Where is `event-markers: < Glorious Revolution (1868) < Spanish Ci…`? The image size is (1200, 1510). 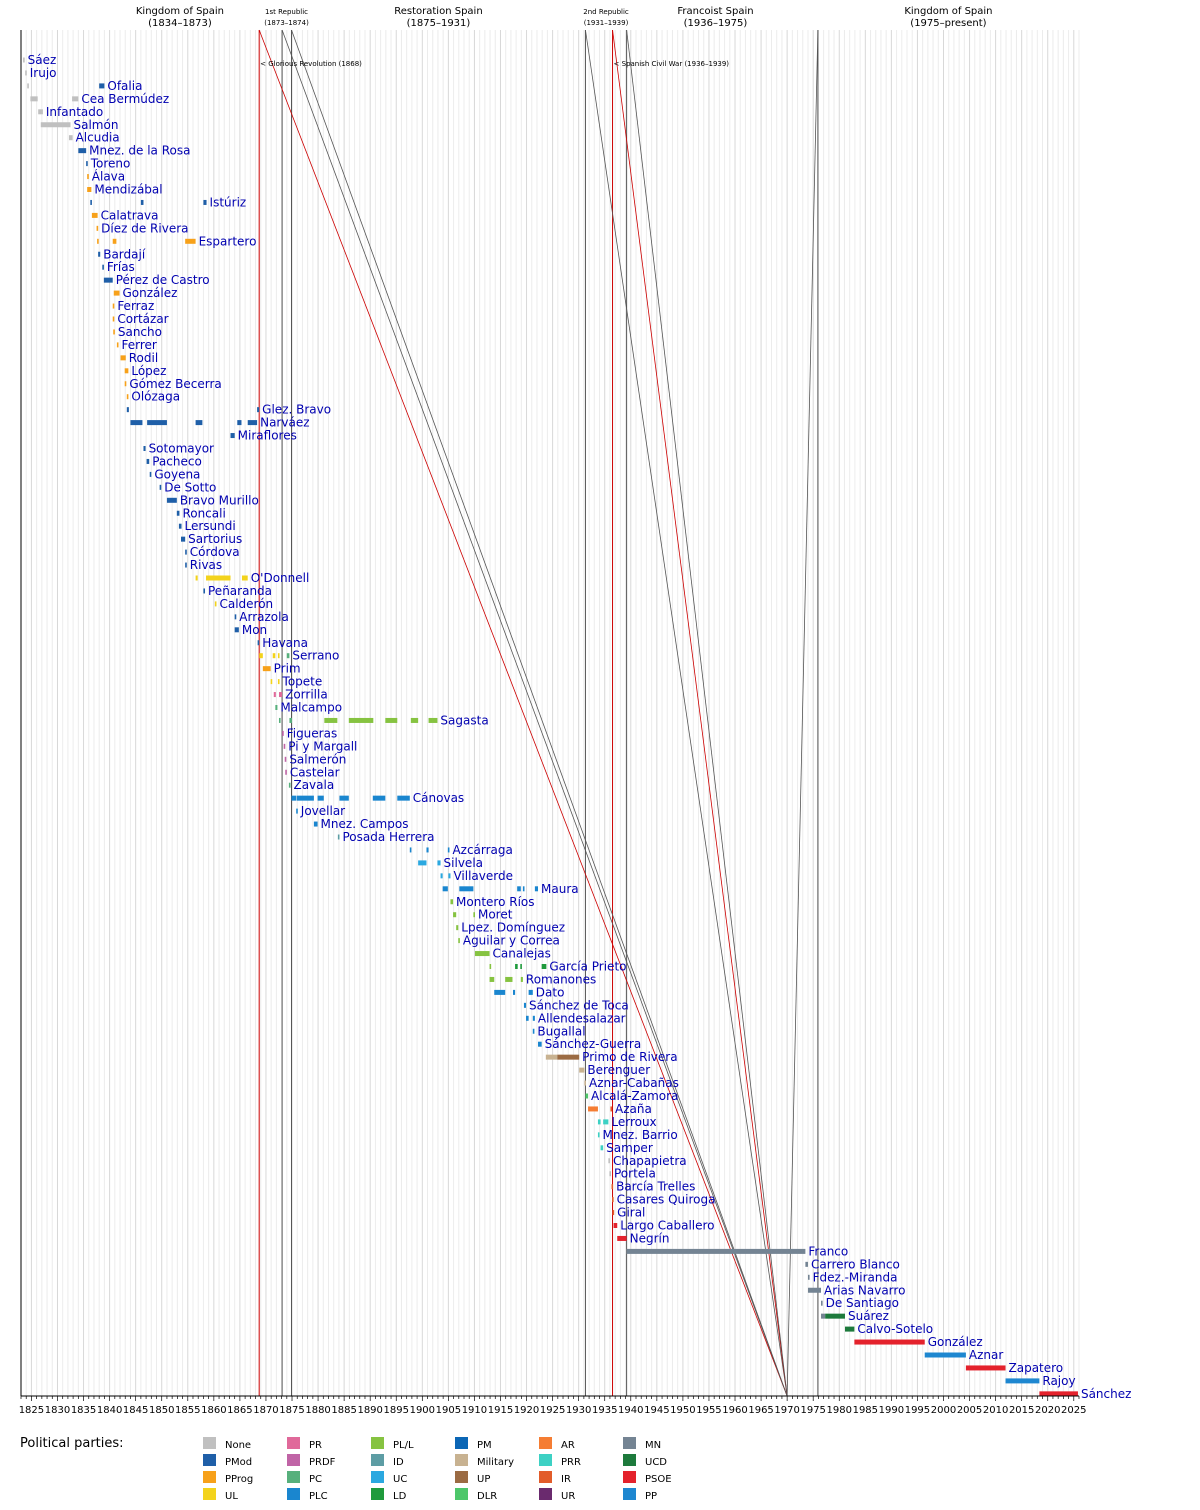 event-markers: < Glorious Revolution (1868) < Spanish Ci… is located at coordinates (494, 64).